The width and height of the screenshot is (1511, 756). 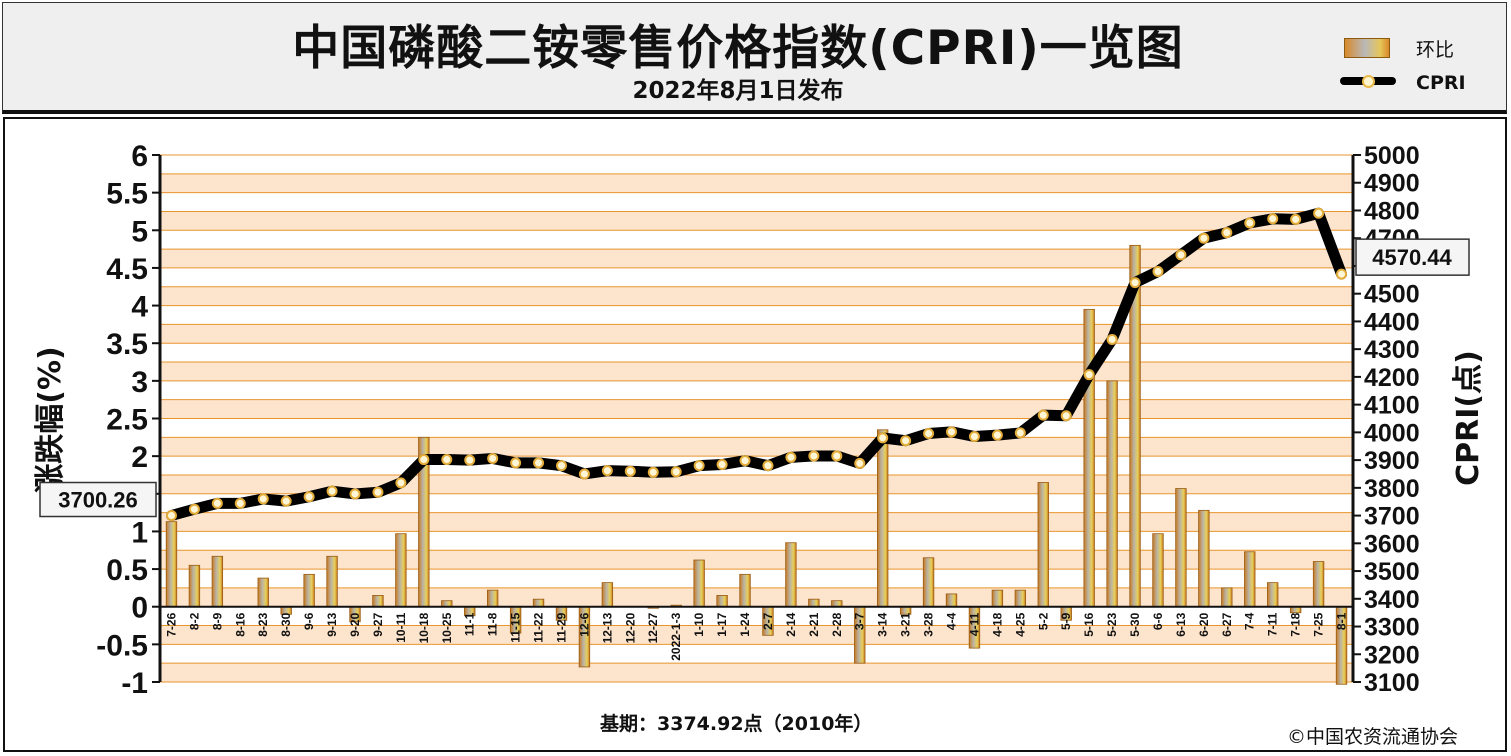 What do you see at coordinates (286, 624) in the screenshot?
I see `x-tick-label: 8-30` at bounding box center [286, 624].